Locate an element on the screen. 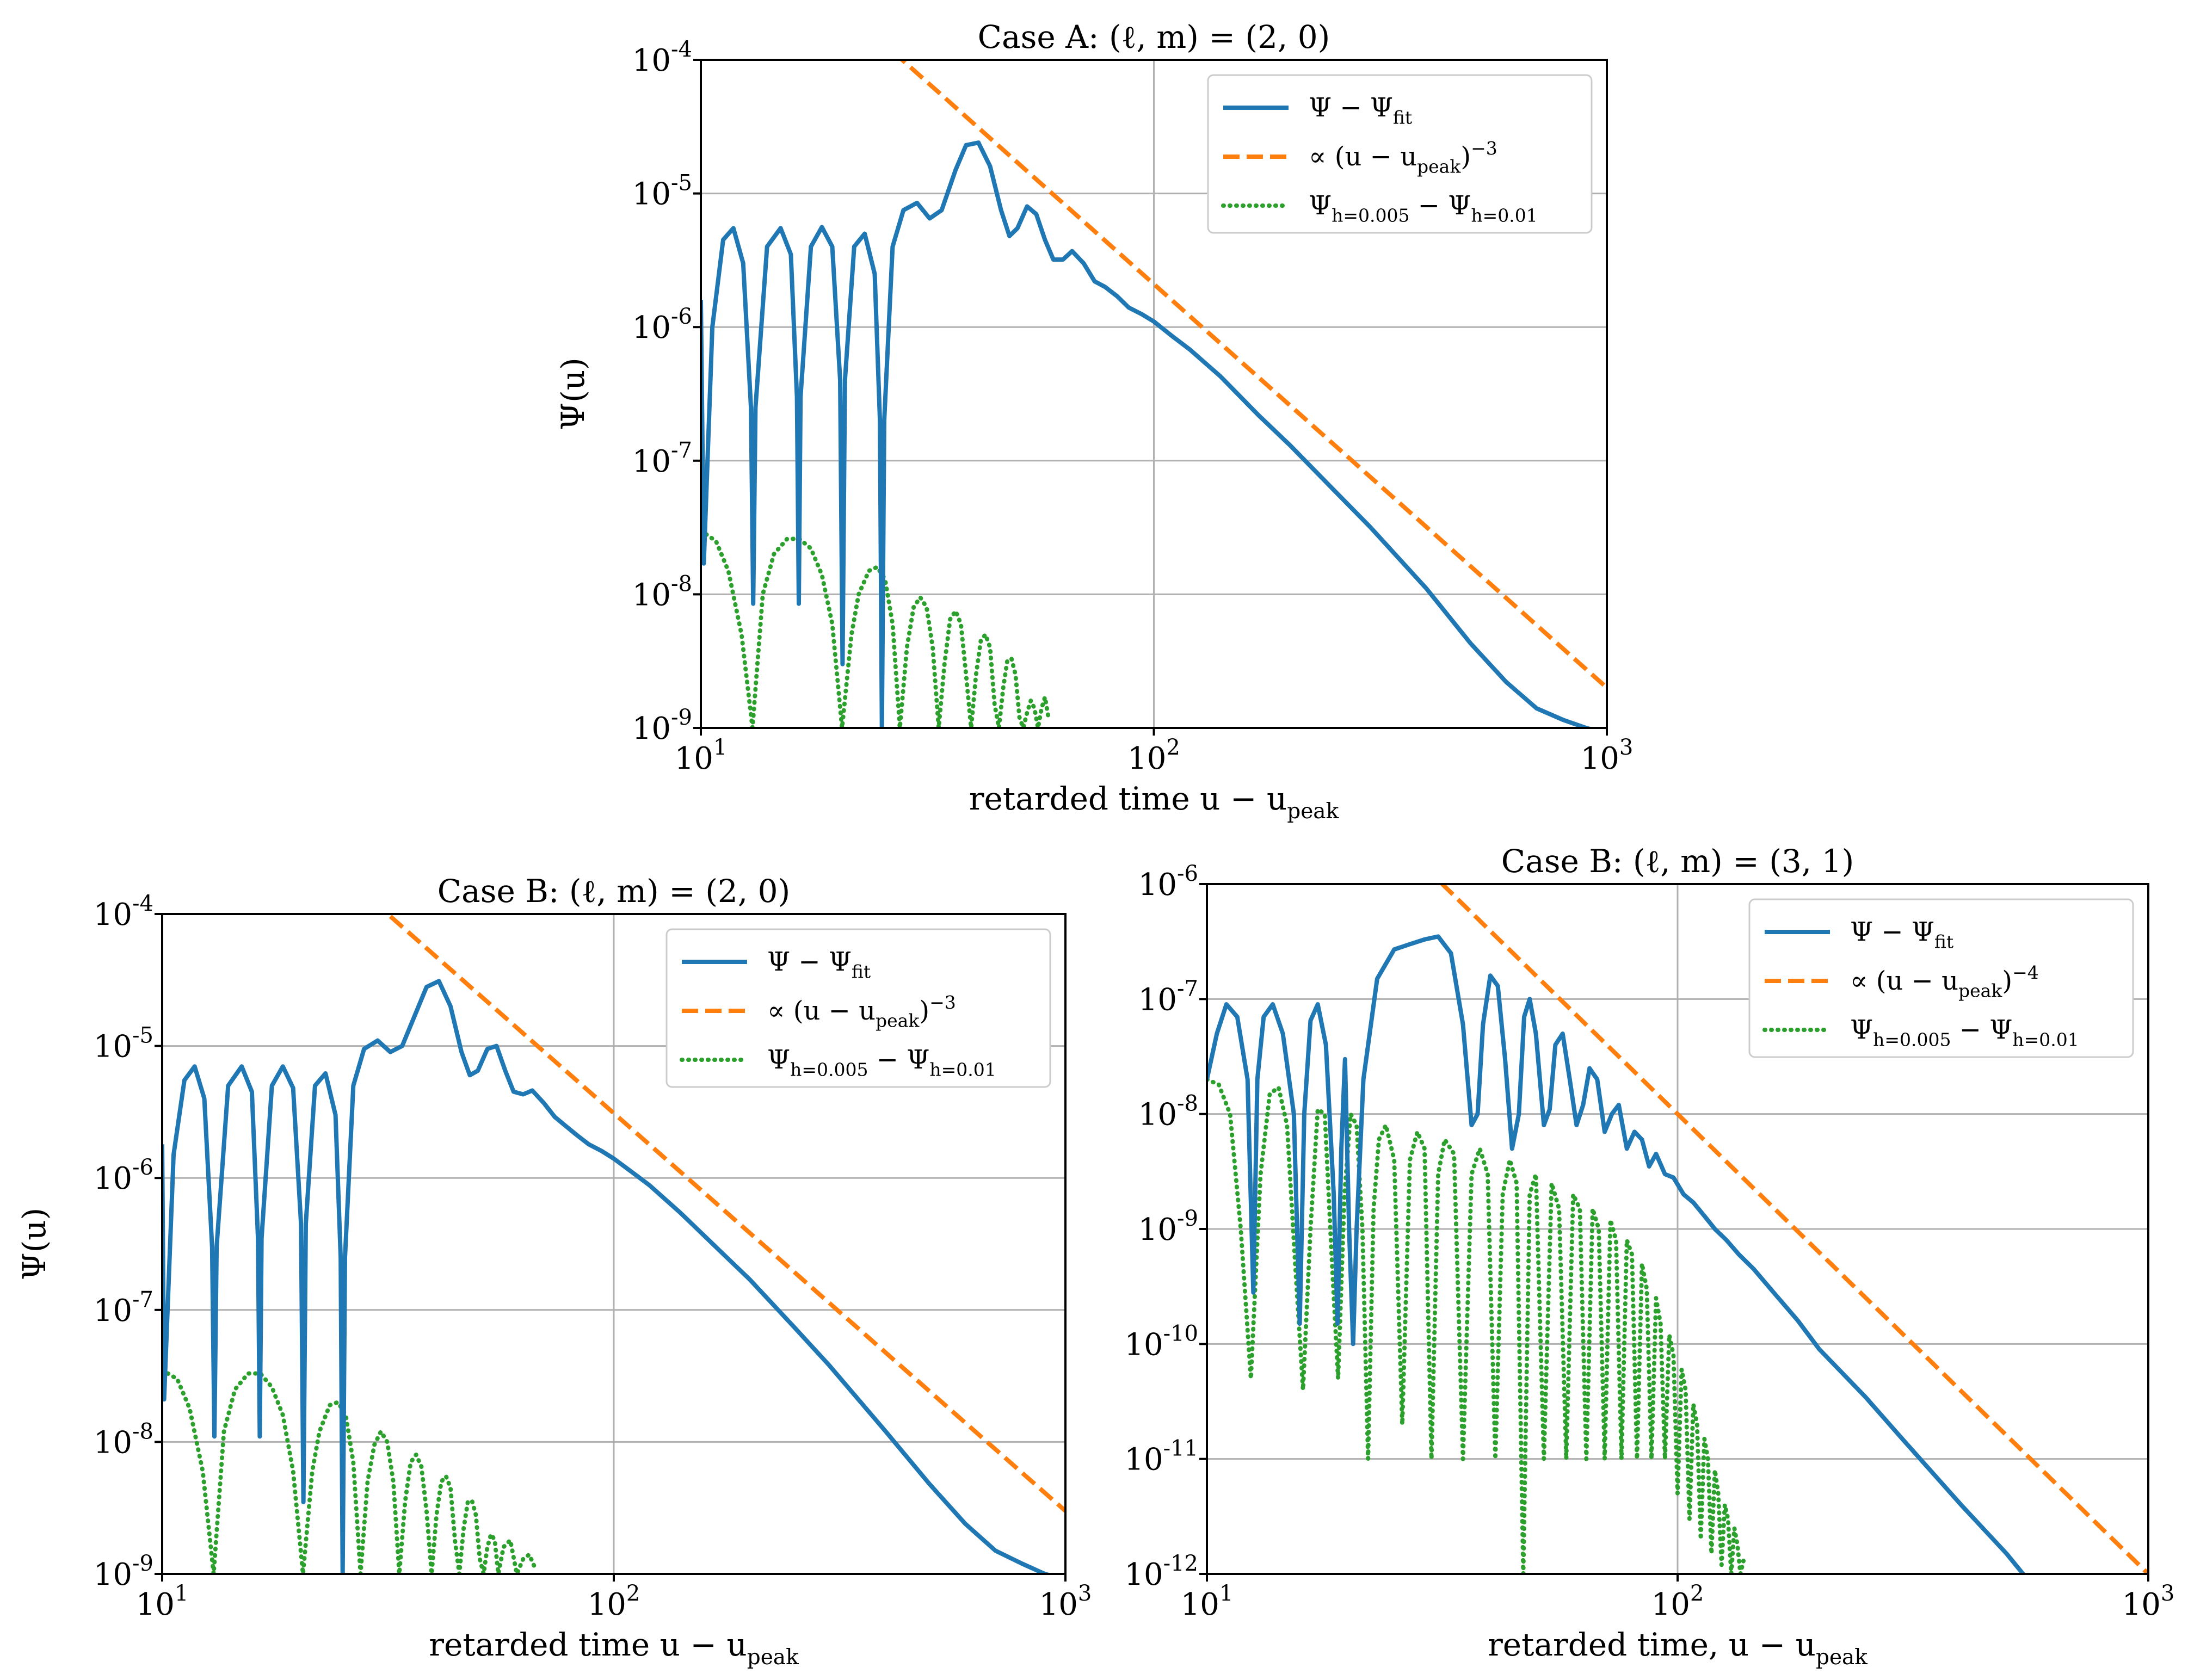  y-tick-label: 10⁻¹² is located at coordinates (1161, 1571).